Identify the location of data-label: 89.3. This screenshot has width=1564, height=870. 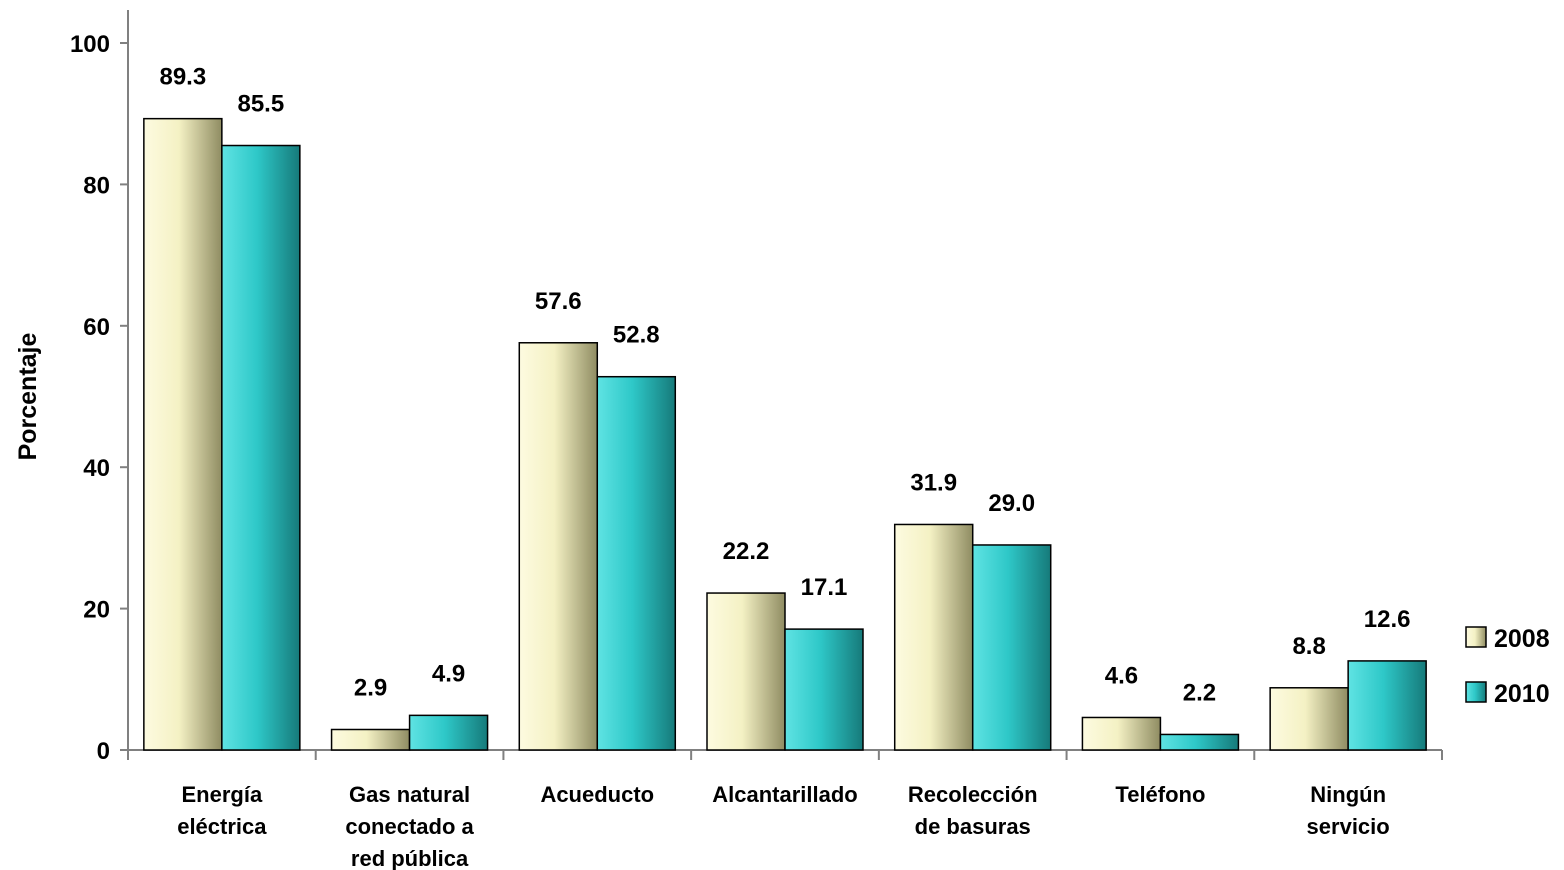
(182, 77).